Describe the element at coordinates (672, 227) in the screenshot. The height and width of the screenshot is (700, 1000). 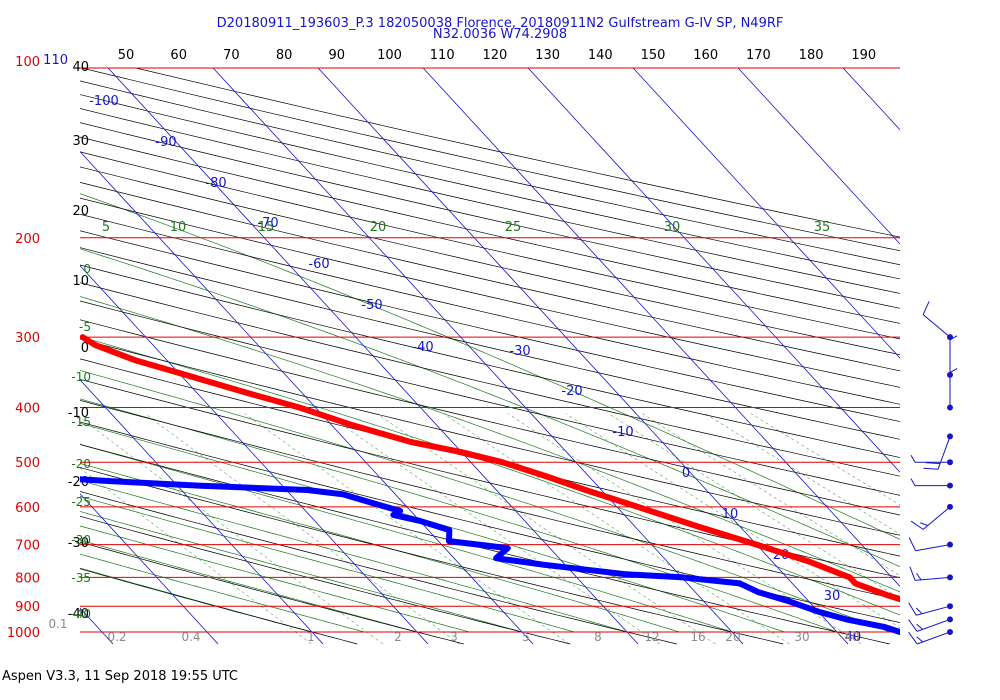
I see `moist-adiabat-label: 30` at that location.